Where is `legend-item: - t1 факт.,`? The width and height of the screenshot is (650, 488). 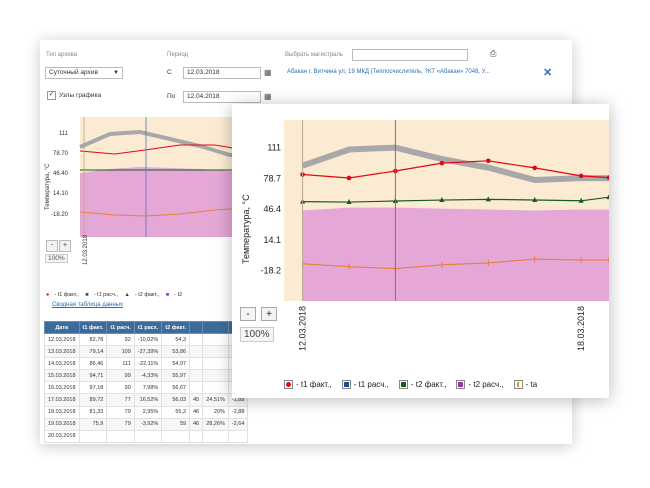
legend-item: - t1 факт., is located at coordinates (308, 384).